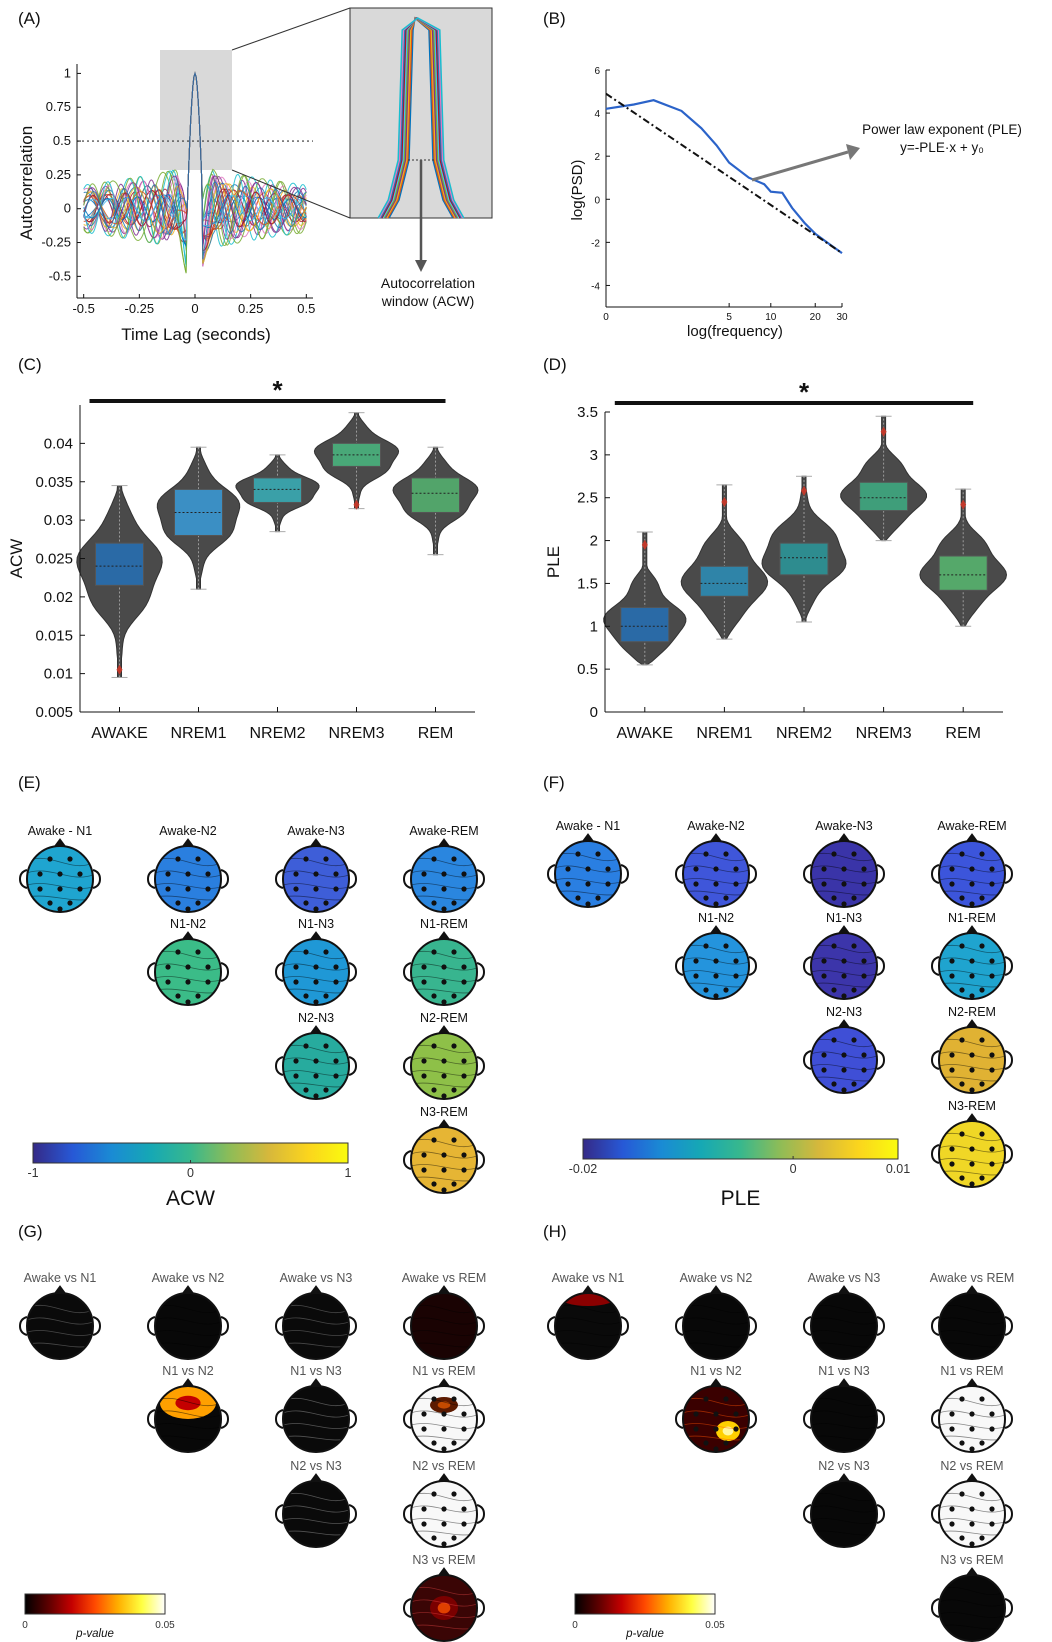 The image size is (1052, 1642). Describe the element at coordinates (972, 918) in the screenshot. I see `topoplot-title: N1-REM` at that location.